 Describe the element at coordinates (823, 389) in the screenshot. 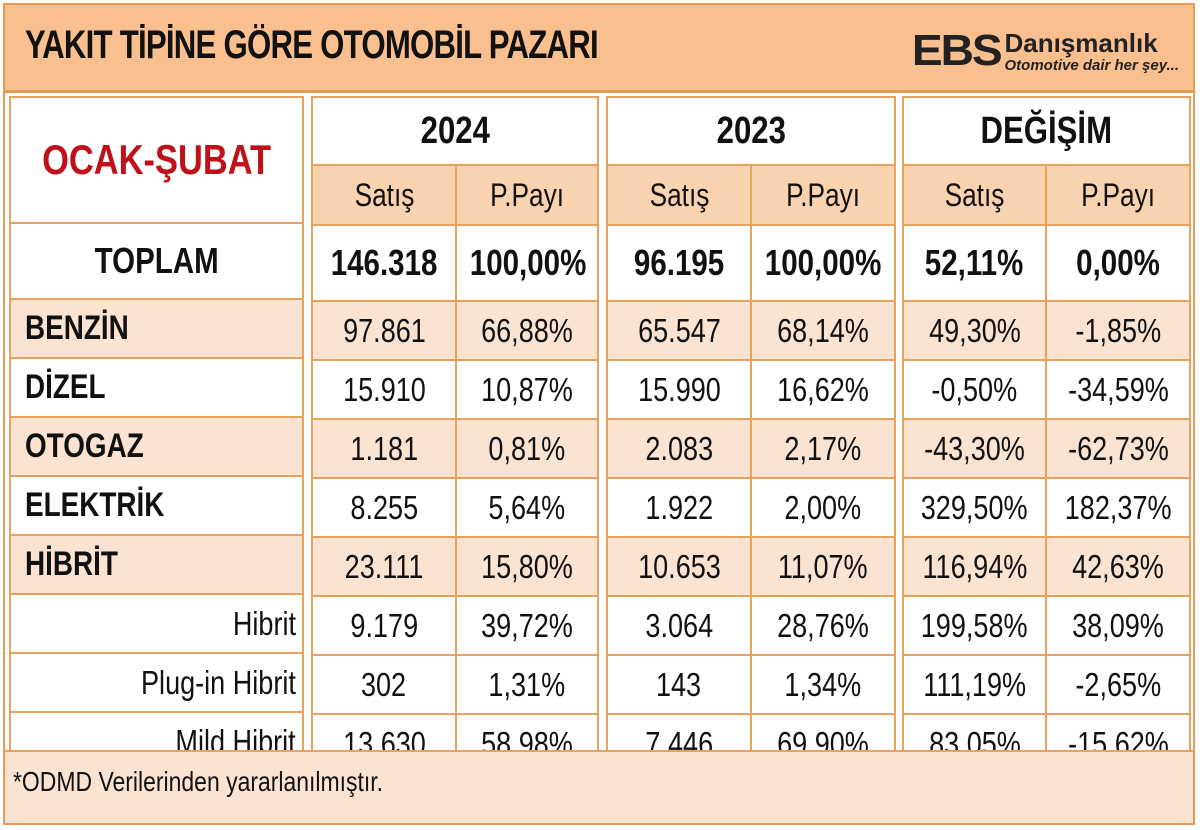

I see `cell-value: 16,62%` at that location.